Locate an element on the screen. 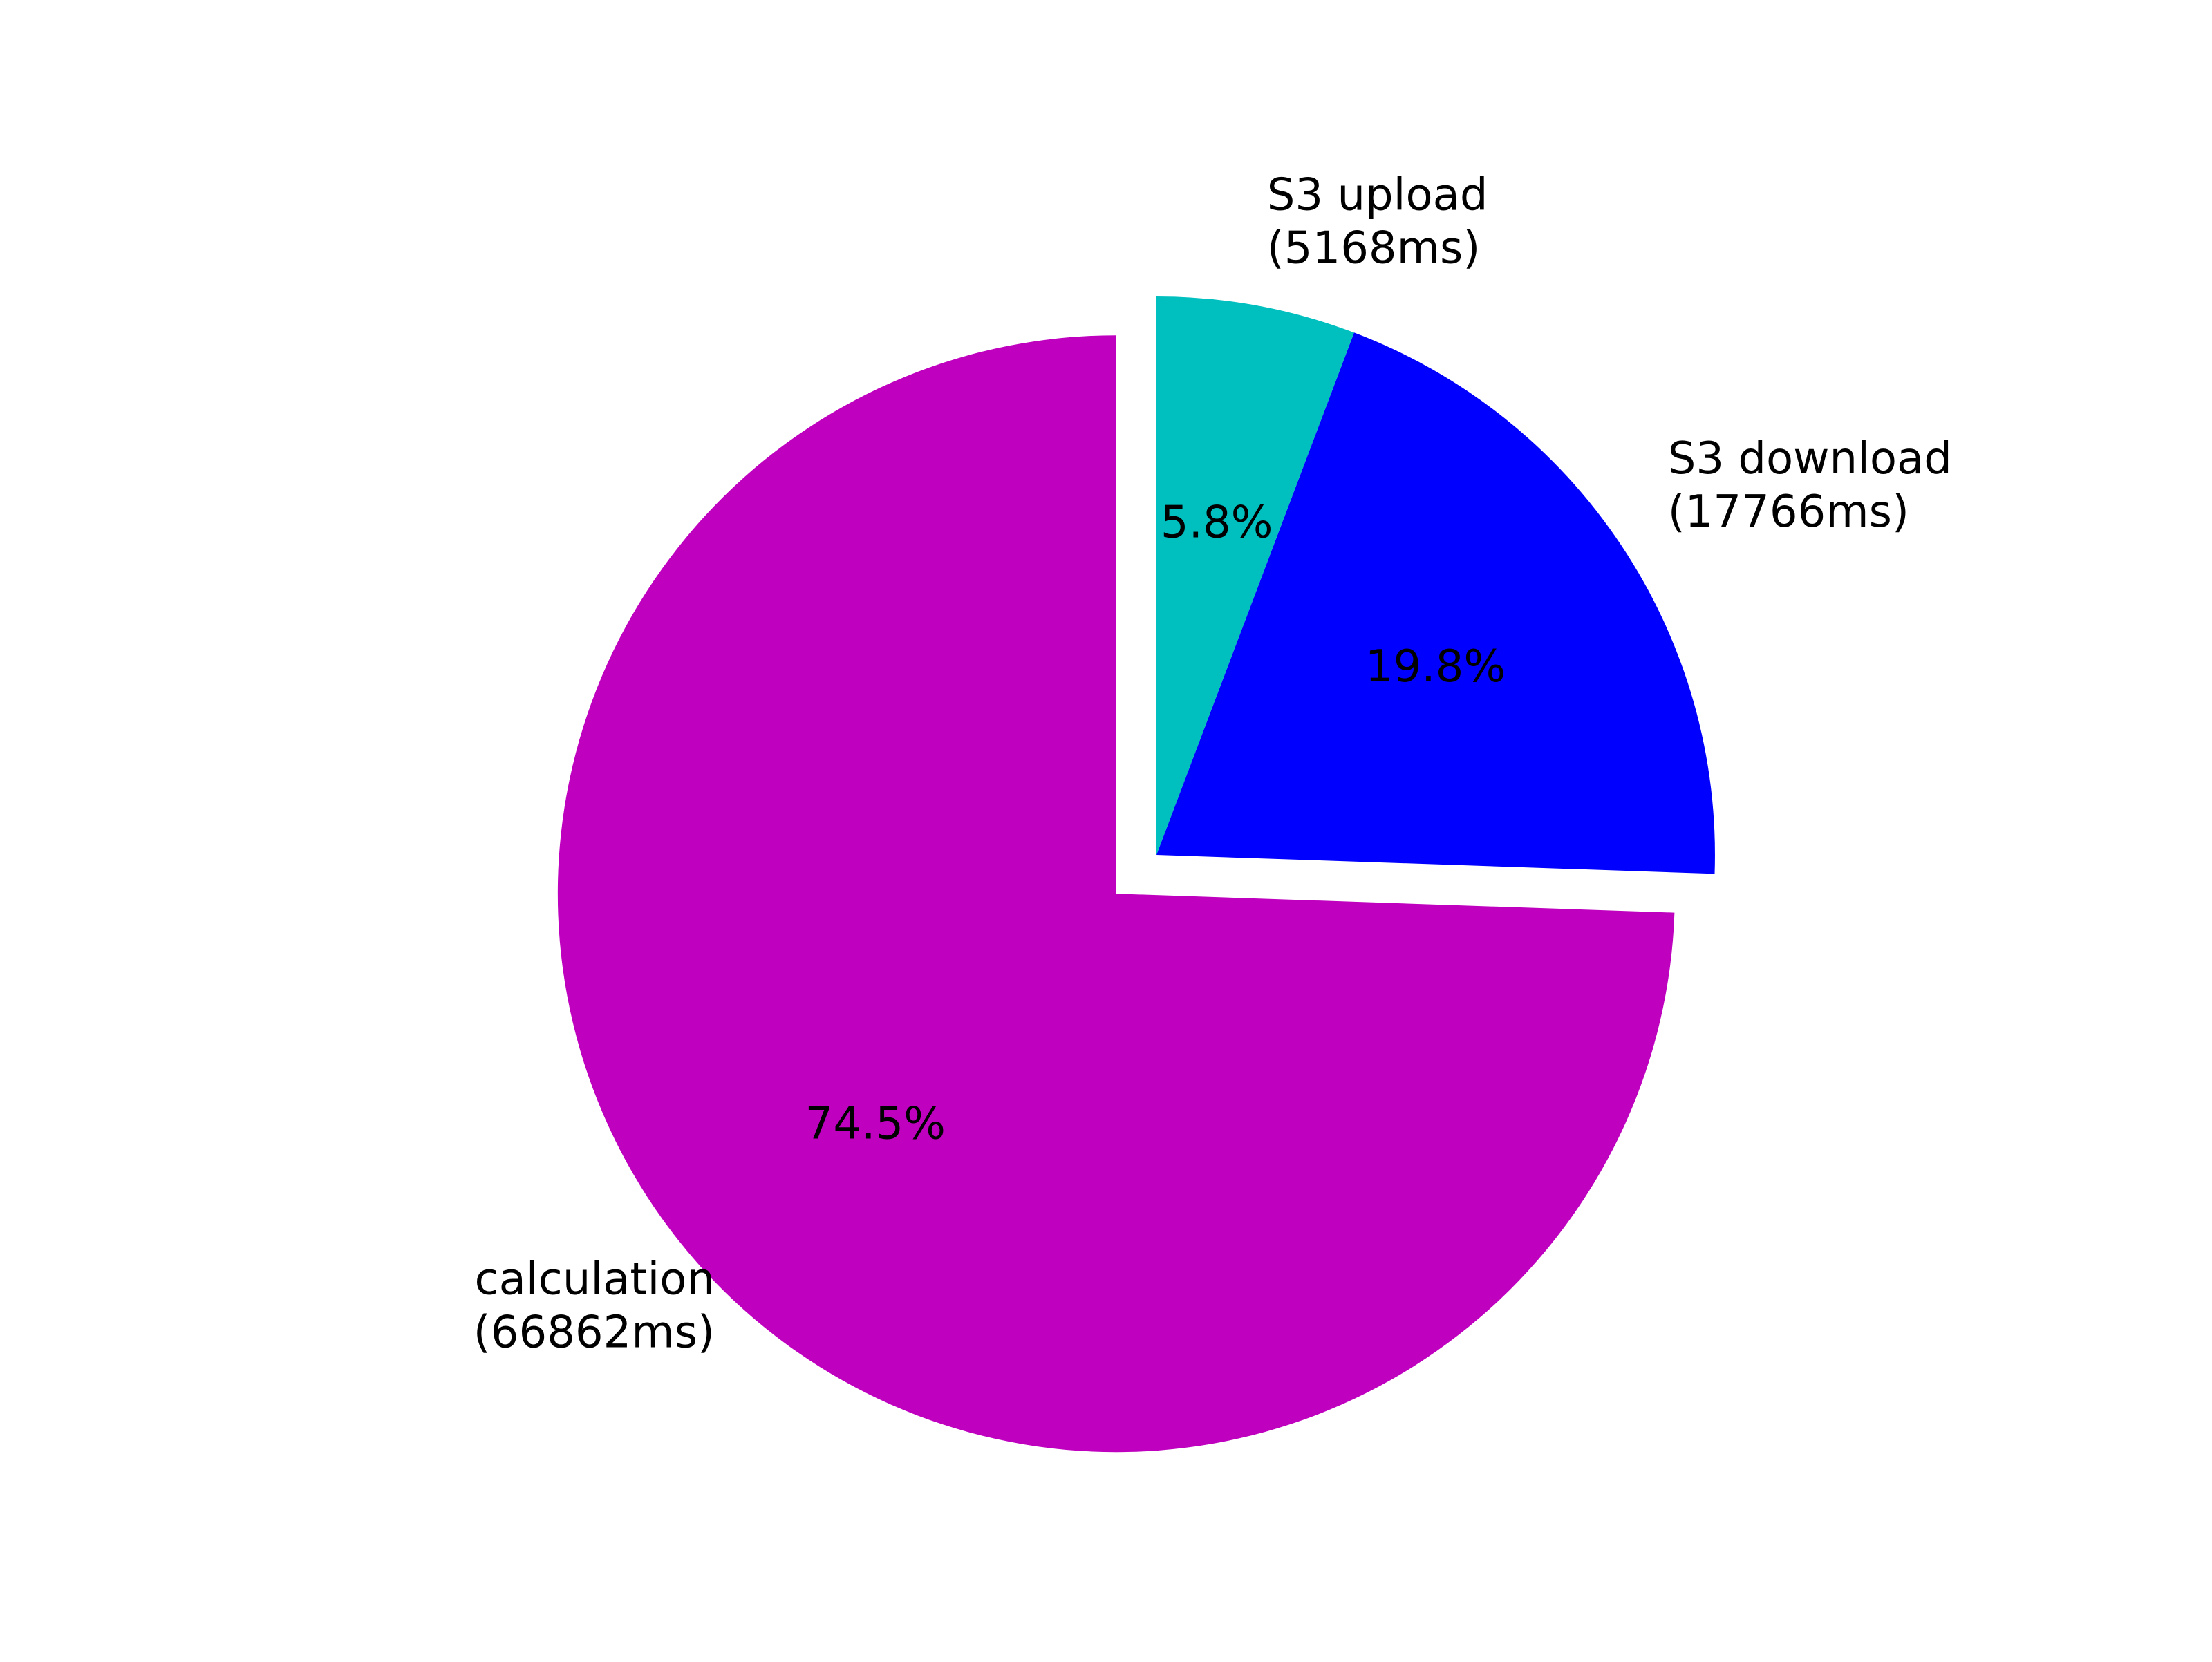  slice-value-s3-download: (17766ms) is located at coordinates (1788, 512).